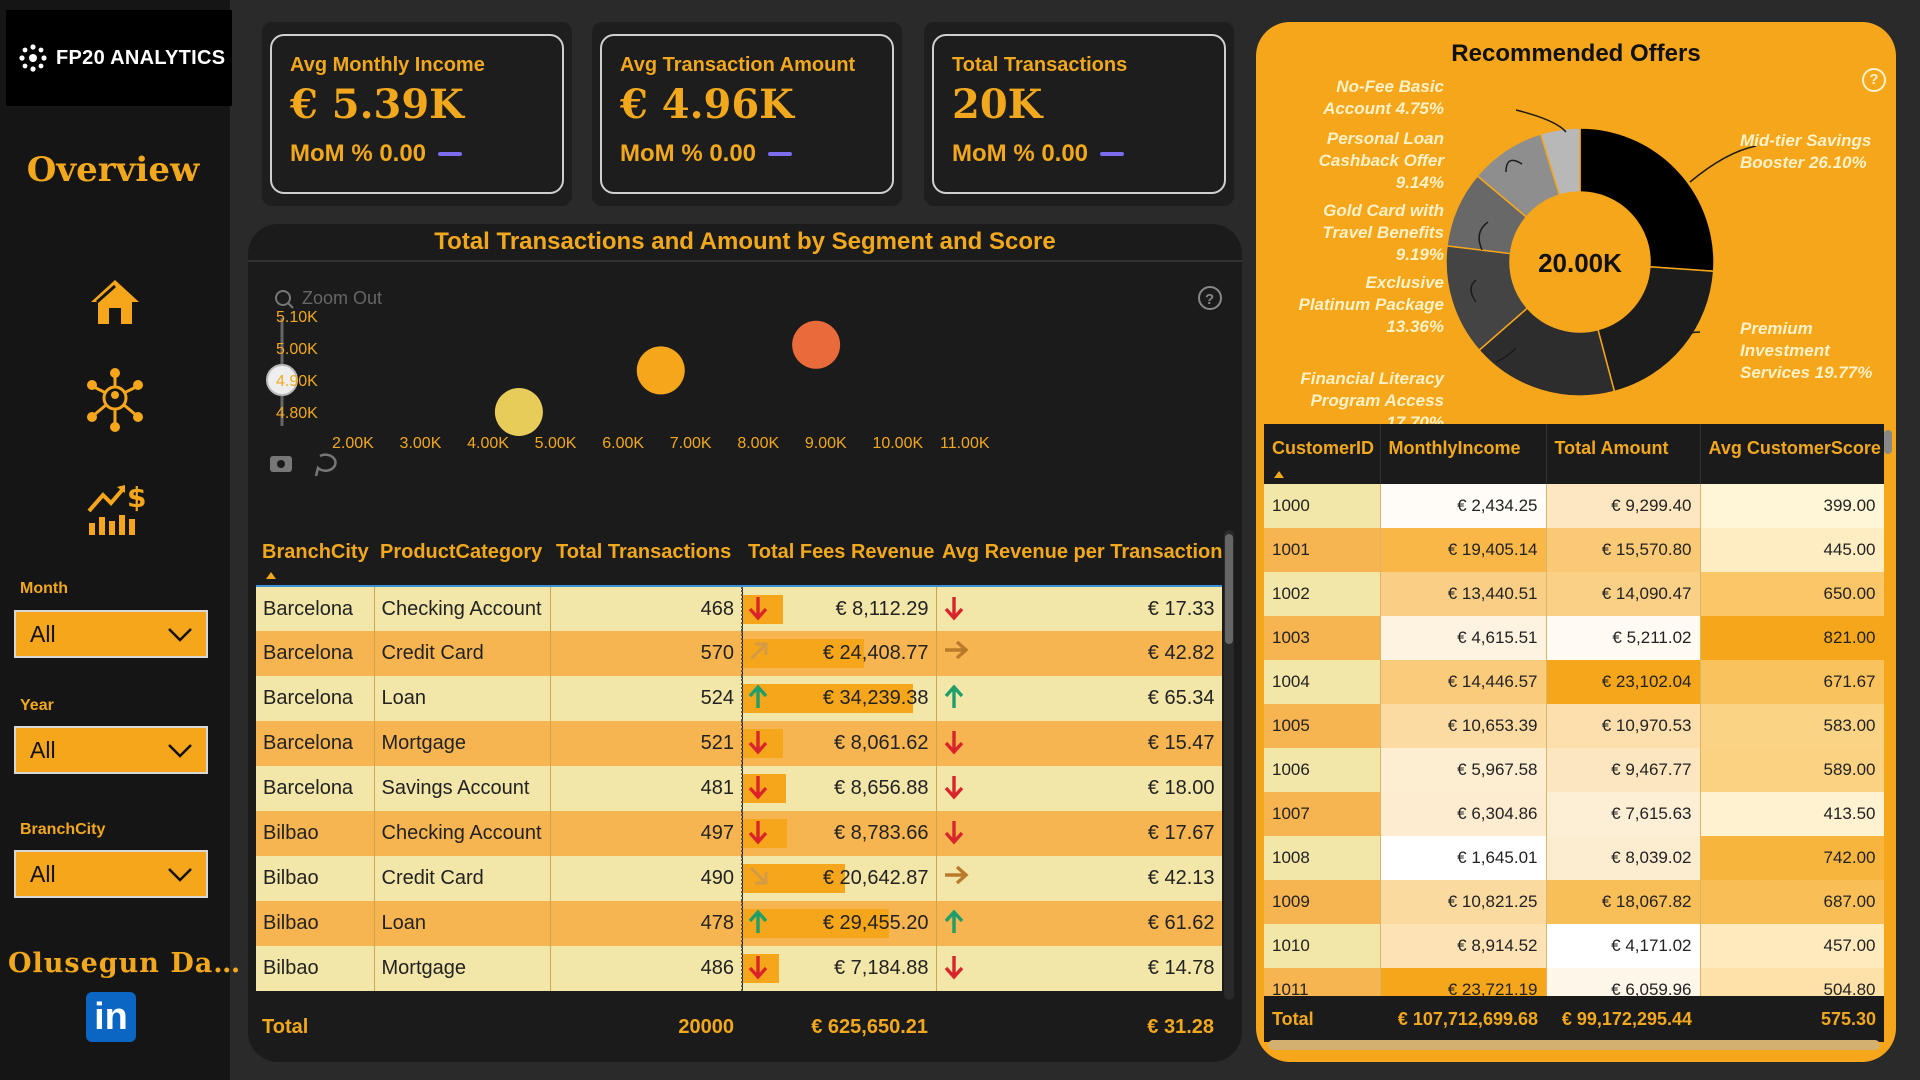 The height and width of the screenshot is (1080, 1920). What do you see at coordinates (1623, 454) in the screenshot?
I see `column-header-total-amount: Total Amount` at bounding box center [1623, 454].